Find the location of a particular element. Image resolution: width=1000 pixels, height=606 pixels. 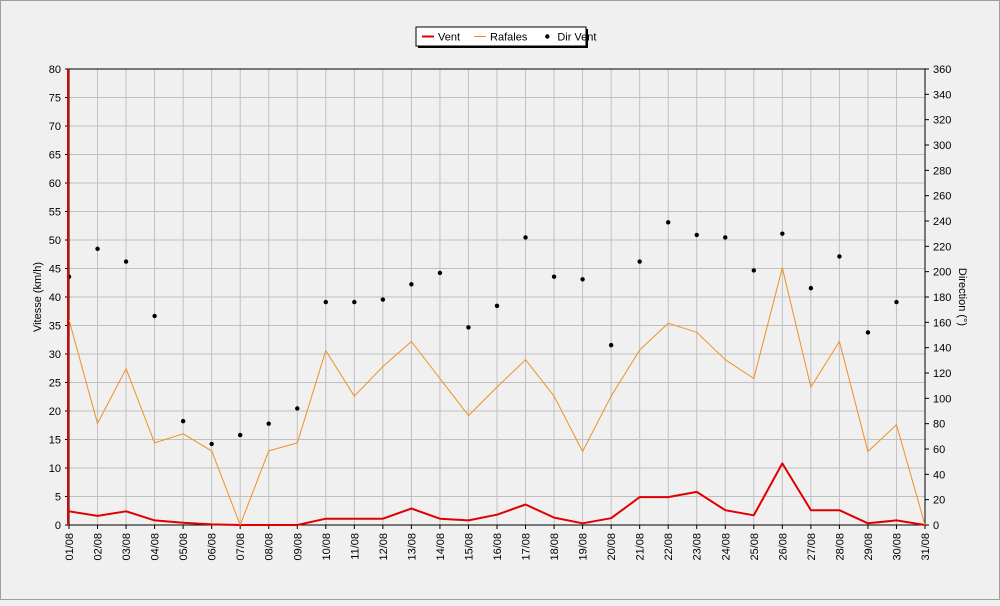

y-tick-label: 55 is located at coordinates (55, 213).